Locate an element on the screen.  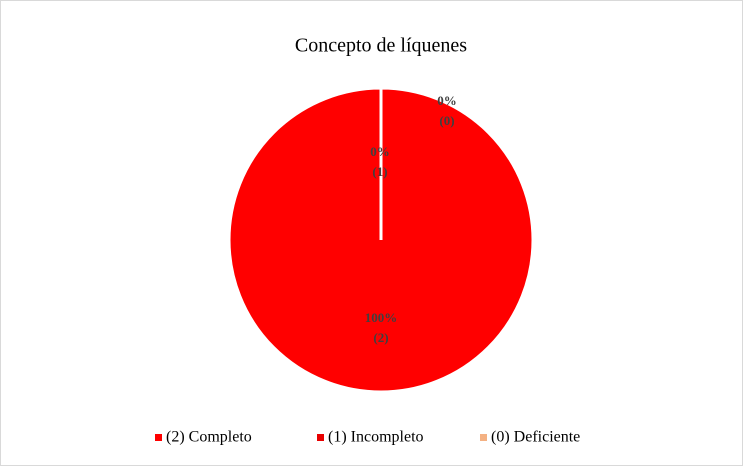
data-label-code: (2) is located at coordinates (380, 337).